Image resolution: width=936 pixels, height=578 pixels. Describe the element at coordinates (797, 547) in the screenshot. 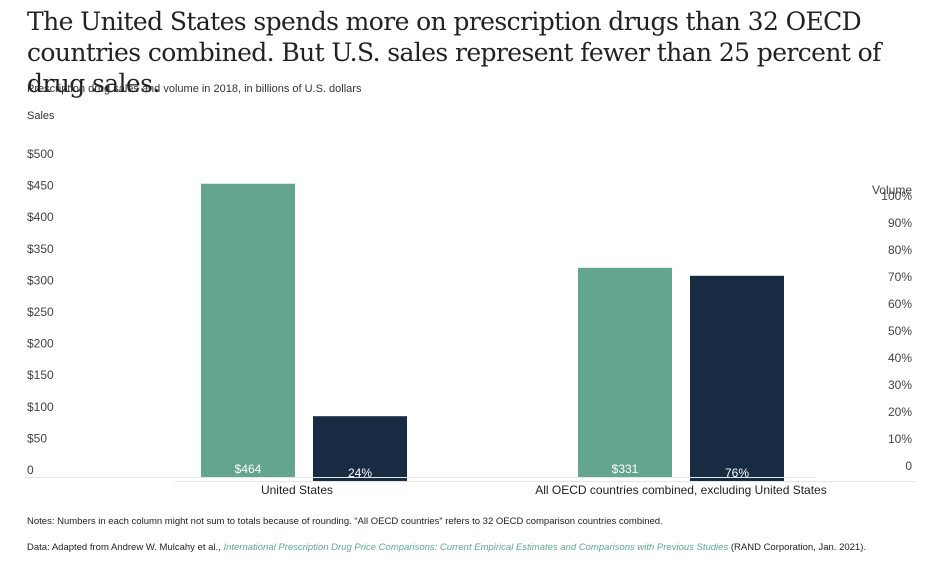

I see `source-suffix: (RAND Corporation, Jan. 2021).` at that location.